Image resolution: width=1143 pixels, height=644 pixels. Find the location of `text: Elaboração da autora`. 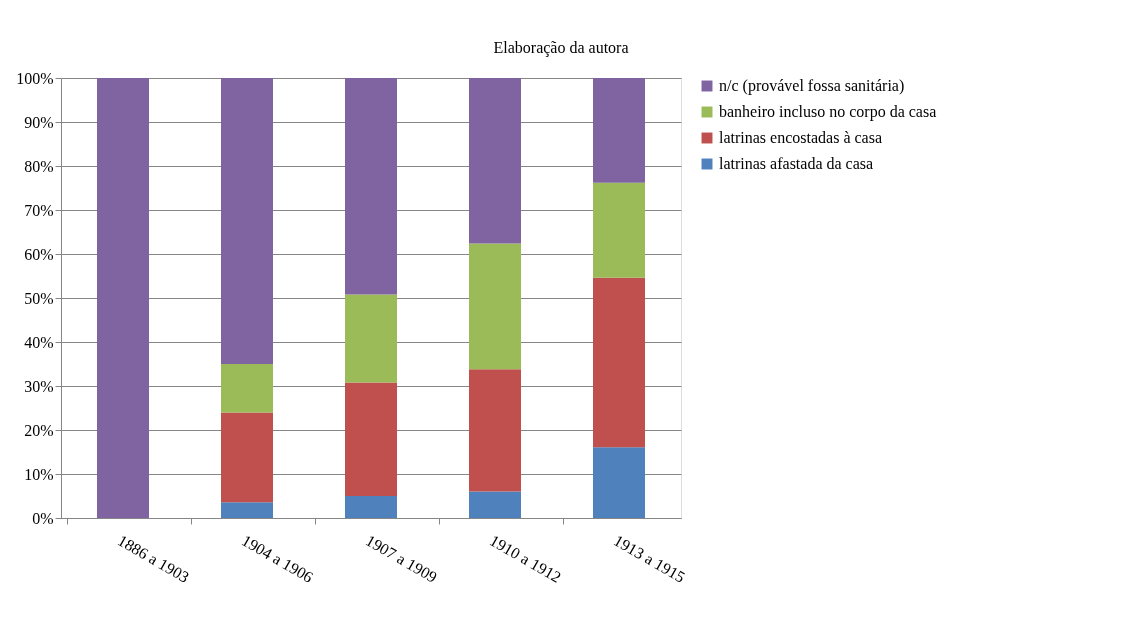

text: Elaboração da autora is located at coordinates (561, 48).